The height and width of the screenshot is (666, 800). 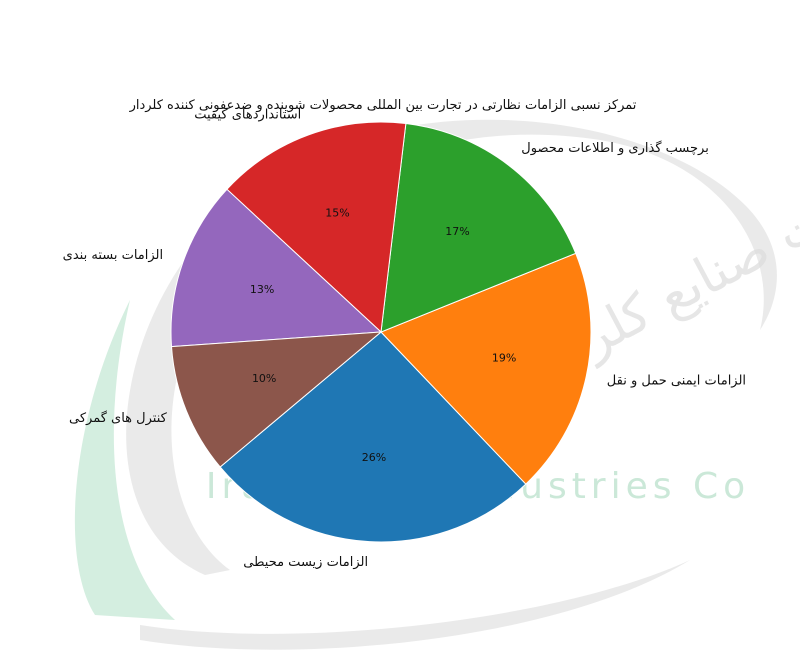 I want to click on slice-category-label: استانداردهای کیفیت, so click(x=247, y=115).